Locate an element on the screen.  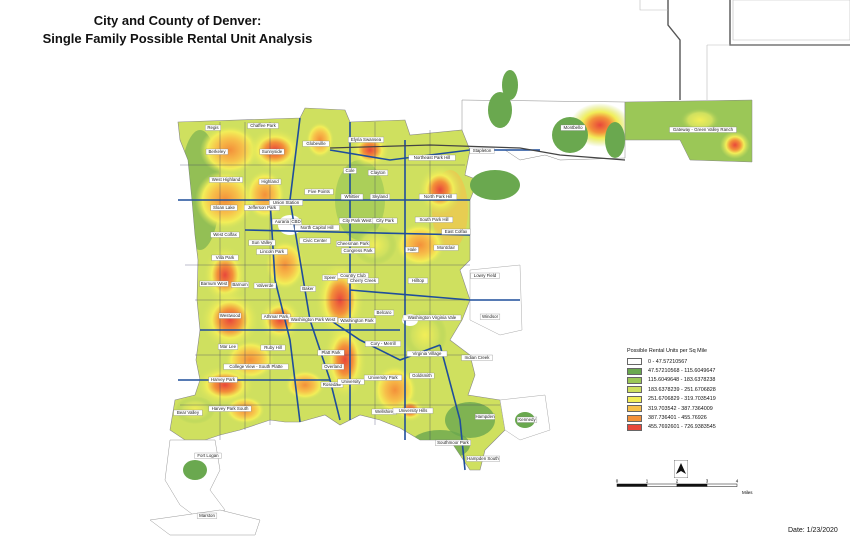
svg-text: Washington Virginia Vale is located at coordinates (432, 317).